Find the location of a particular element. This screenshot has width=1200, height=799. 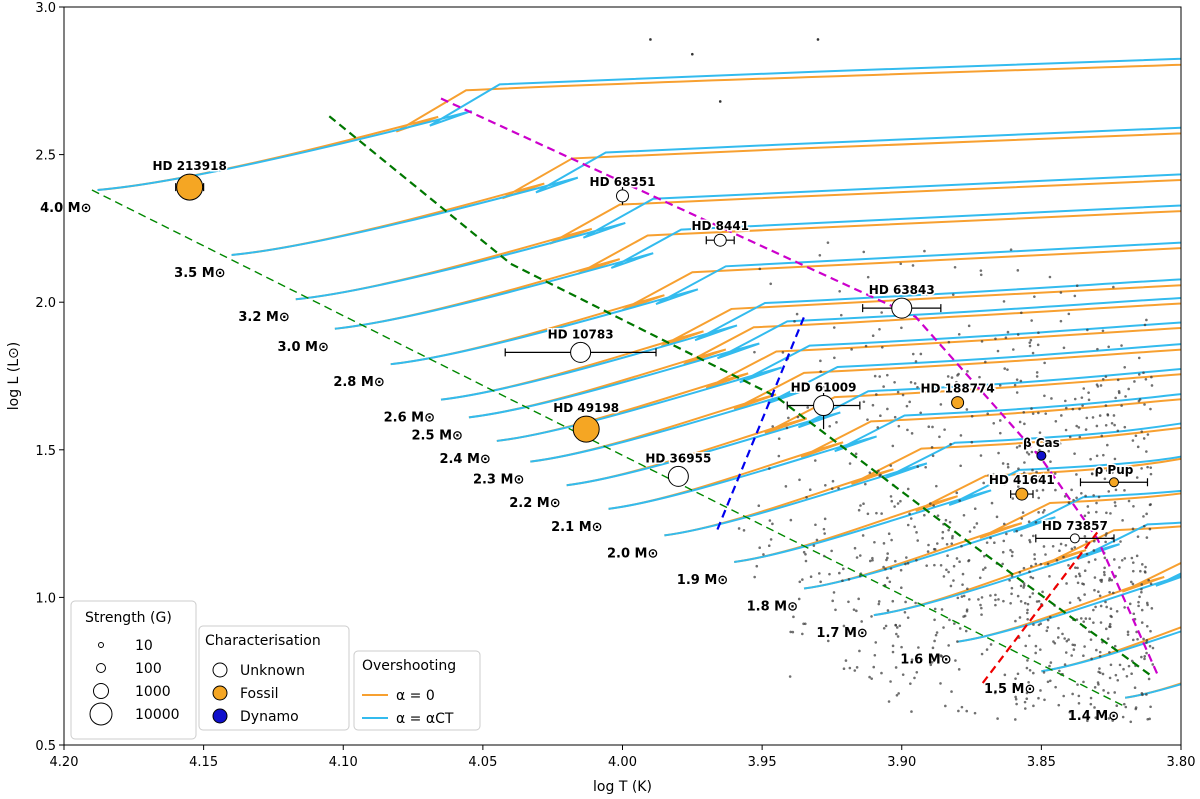

mass-label: 2.5 M⊙ is located at coordinates (437, 435).